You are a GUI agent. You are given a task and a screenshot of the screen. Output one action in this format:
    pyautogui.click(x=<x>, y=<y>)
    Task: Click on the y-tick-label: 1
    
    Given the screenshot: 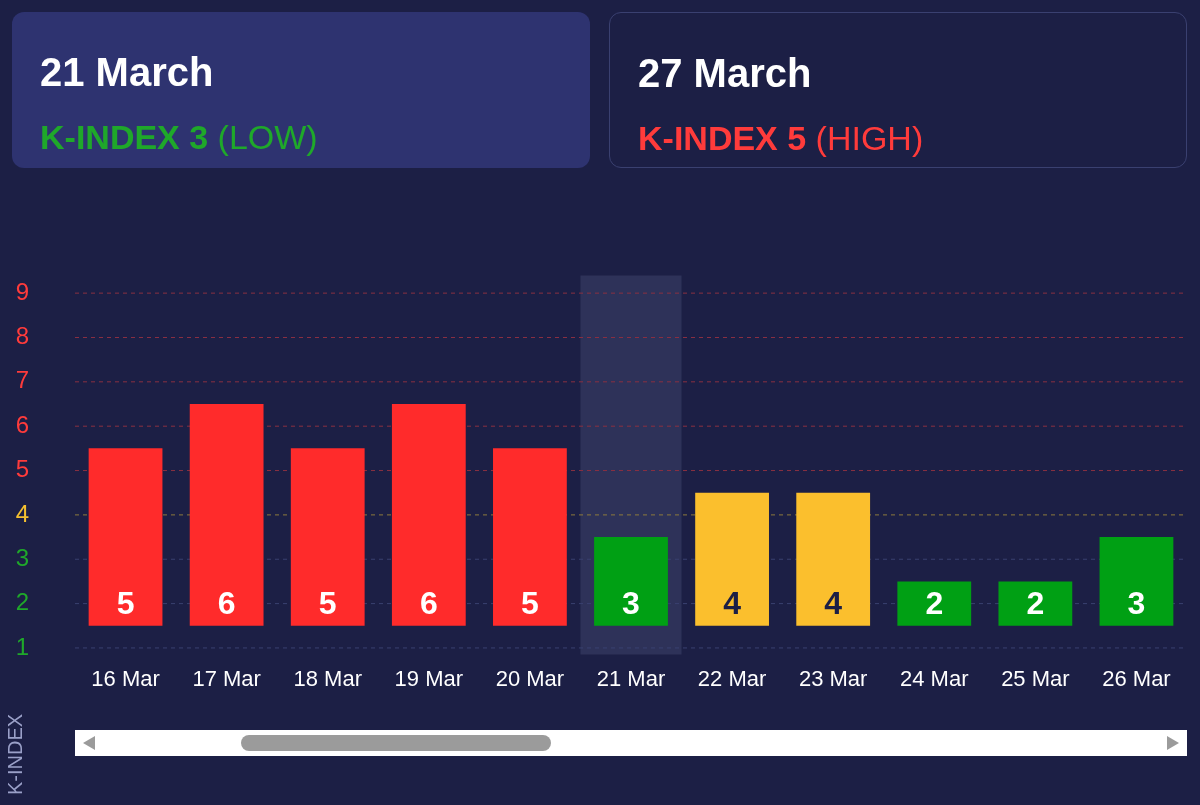 What is the action you would take?
    pyautogui.click(x=22, y=646)
    